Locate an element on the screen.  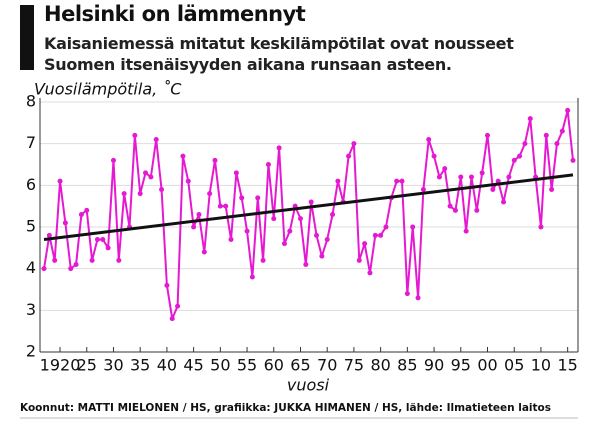
chart-title: Helsinki on lämmennyt is located at coordinates (175, 14).